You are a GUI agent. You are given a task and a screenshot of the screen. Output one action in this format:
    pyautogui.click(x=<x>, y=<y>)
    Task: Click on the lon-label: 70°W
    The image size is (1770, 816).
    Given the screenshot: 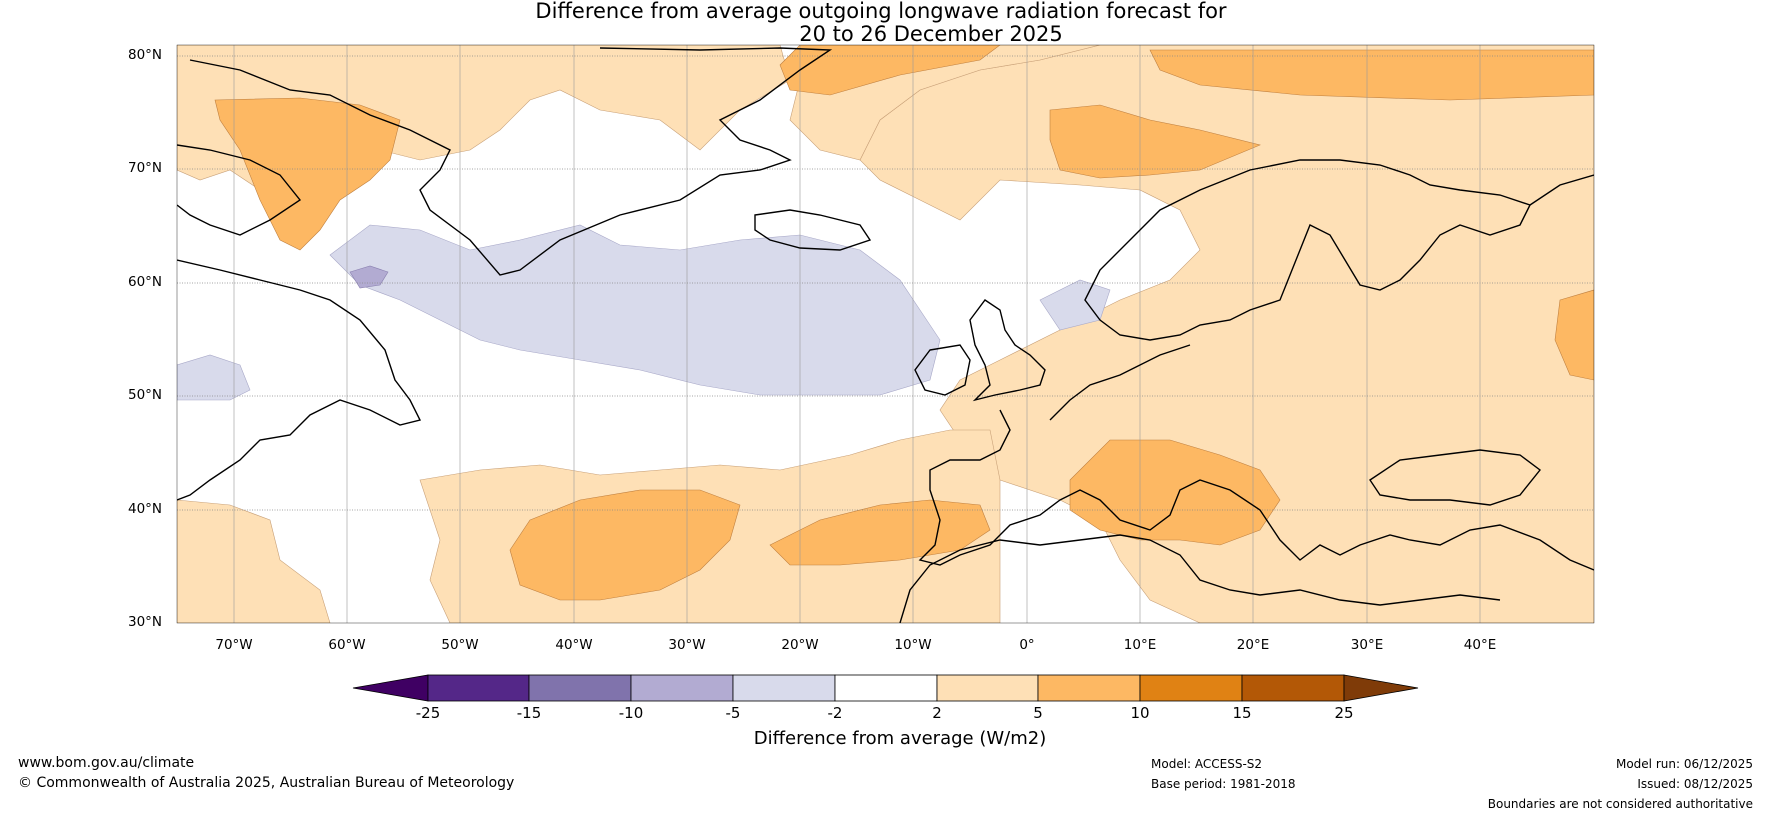 What is the action you would take?
    pyautogui.click(x=234, y=645)
    